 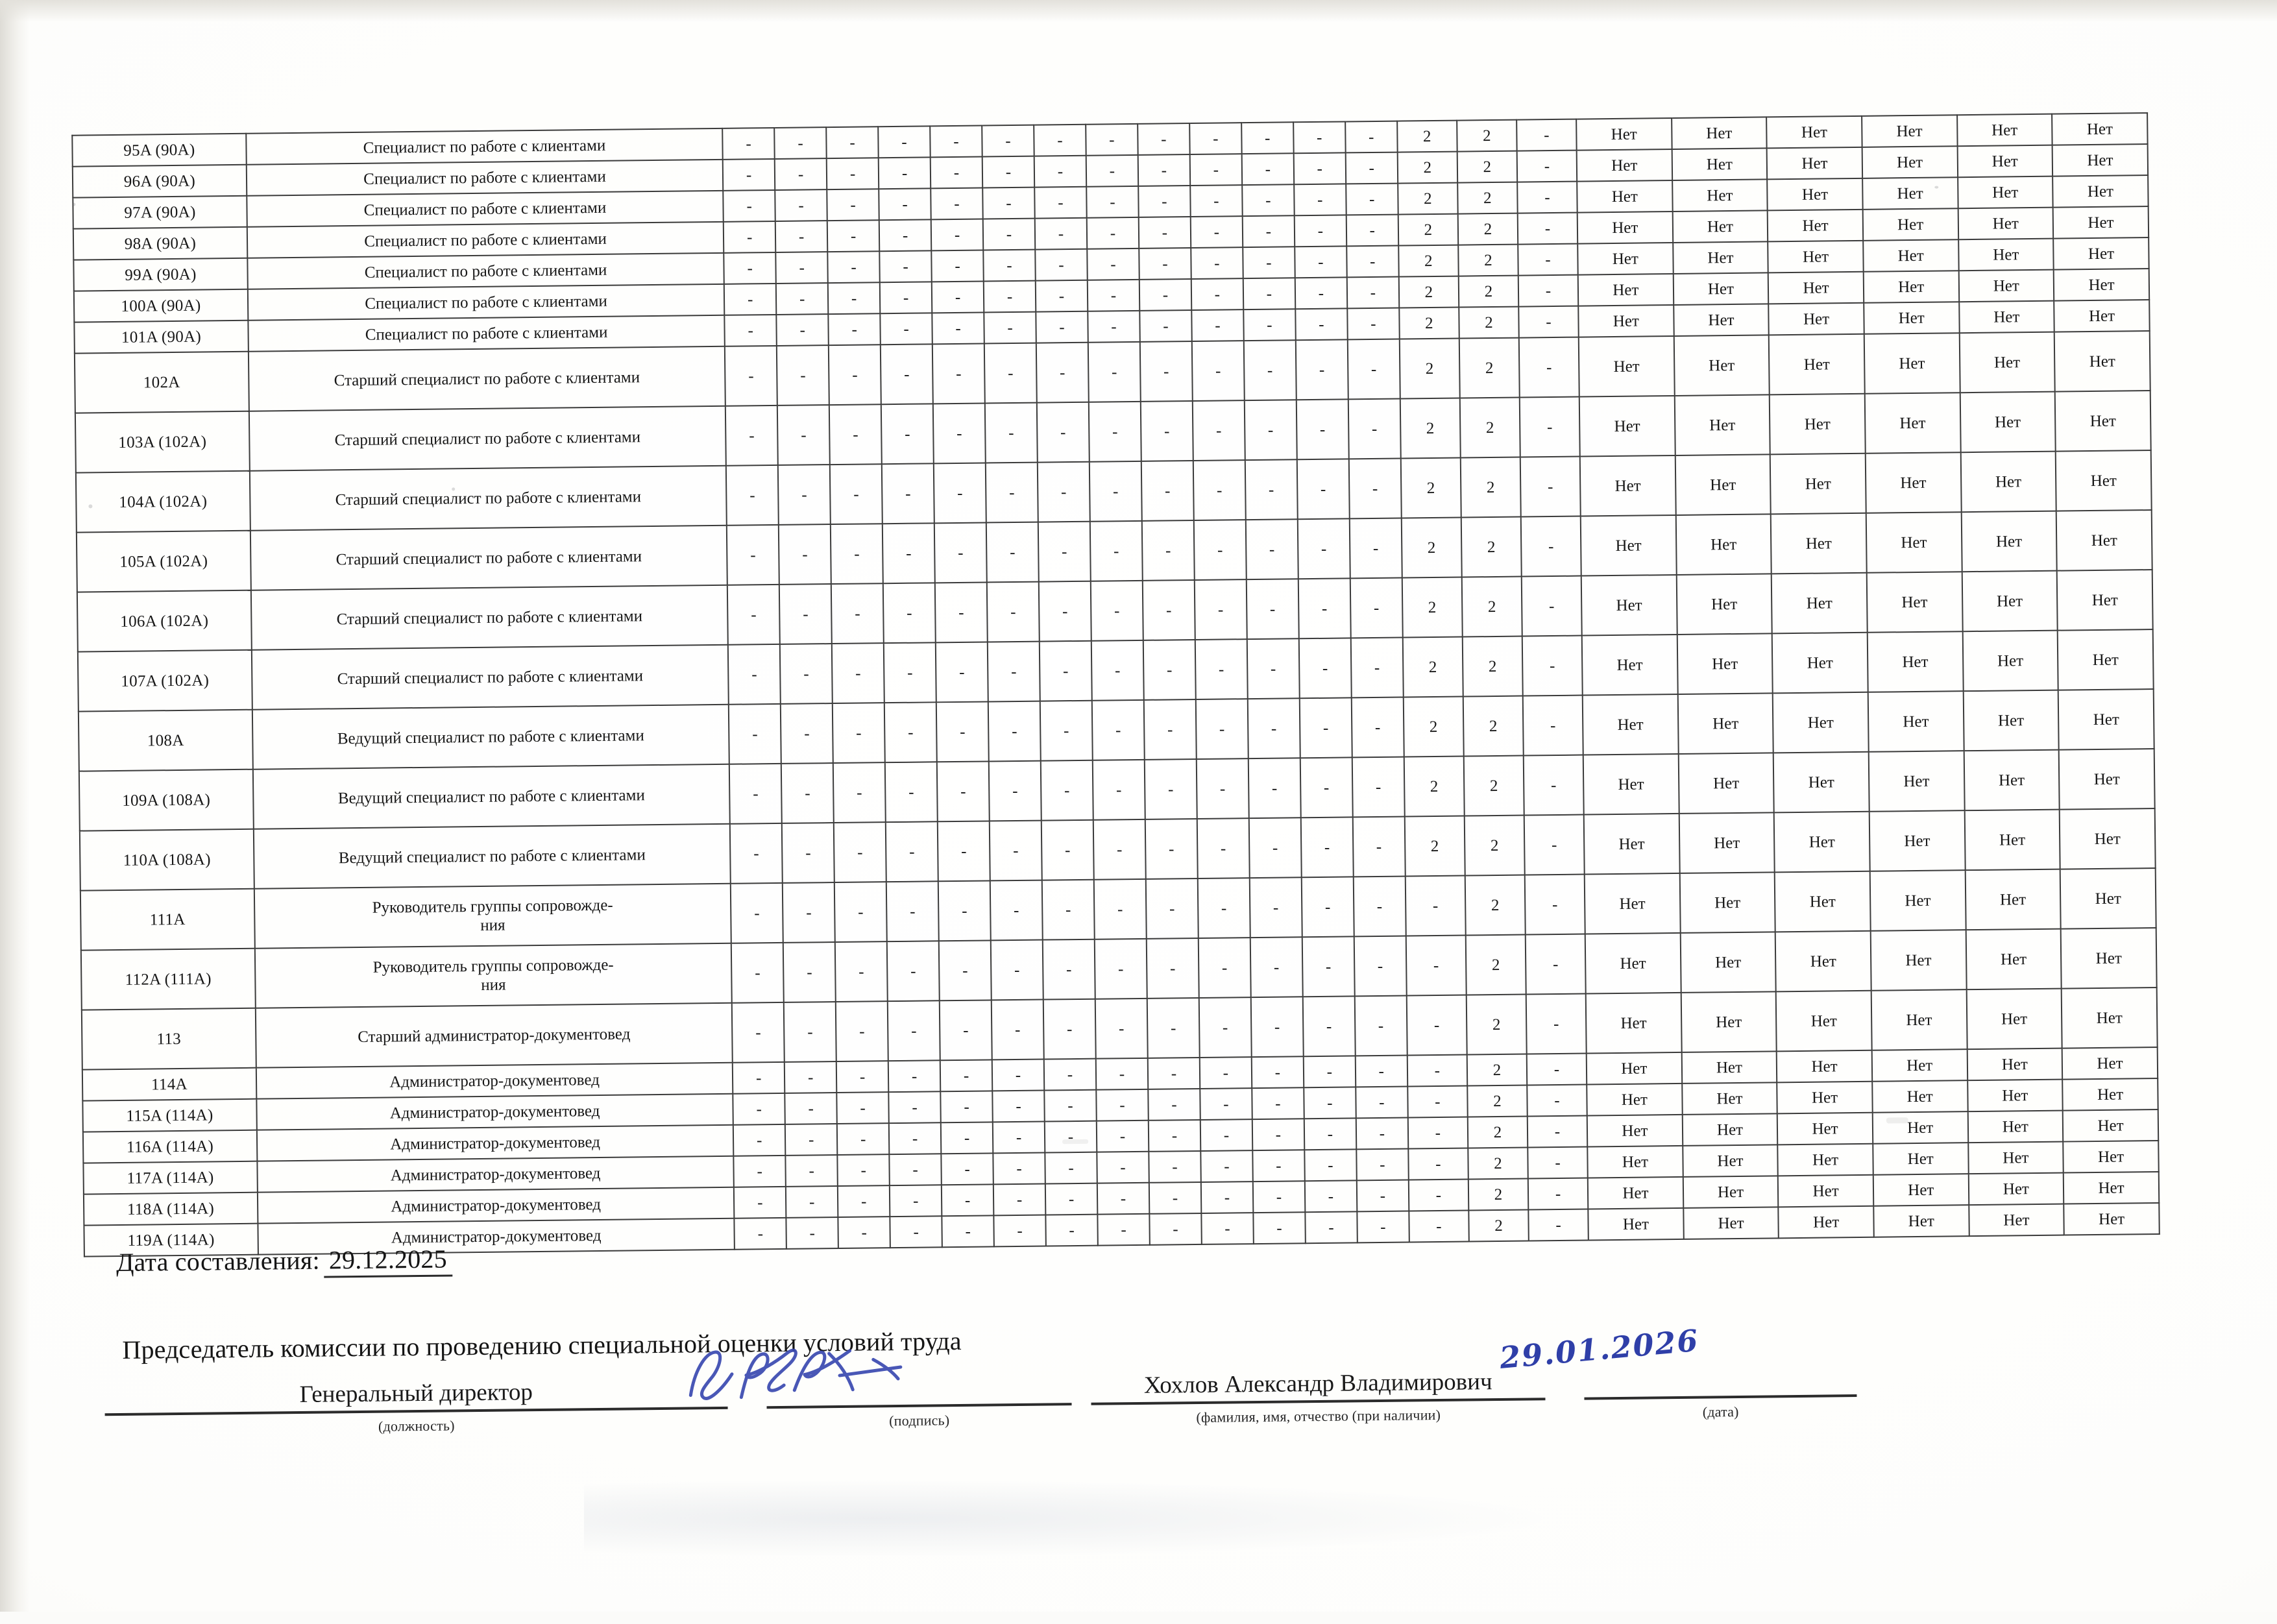 I want to click on row-number-cell: 101A (90A), so click(x=161, y=337).